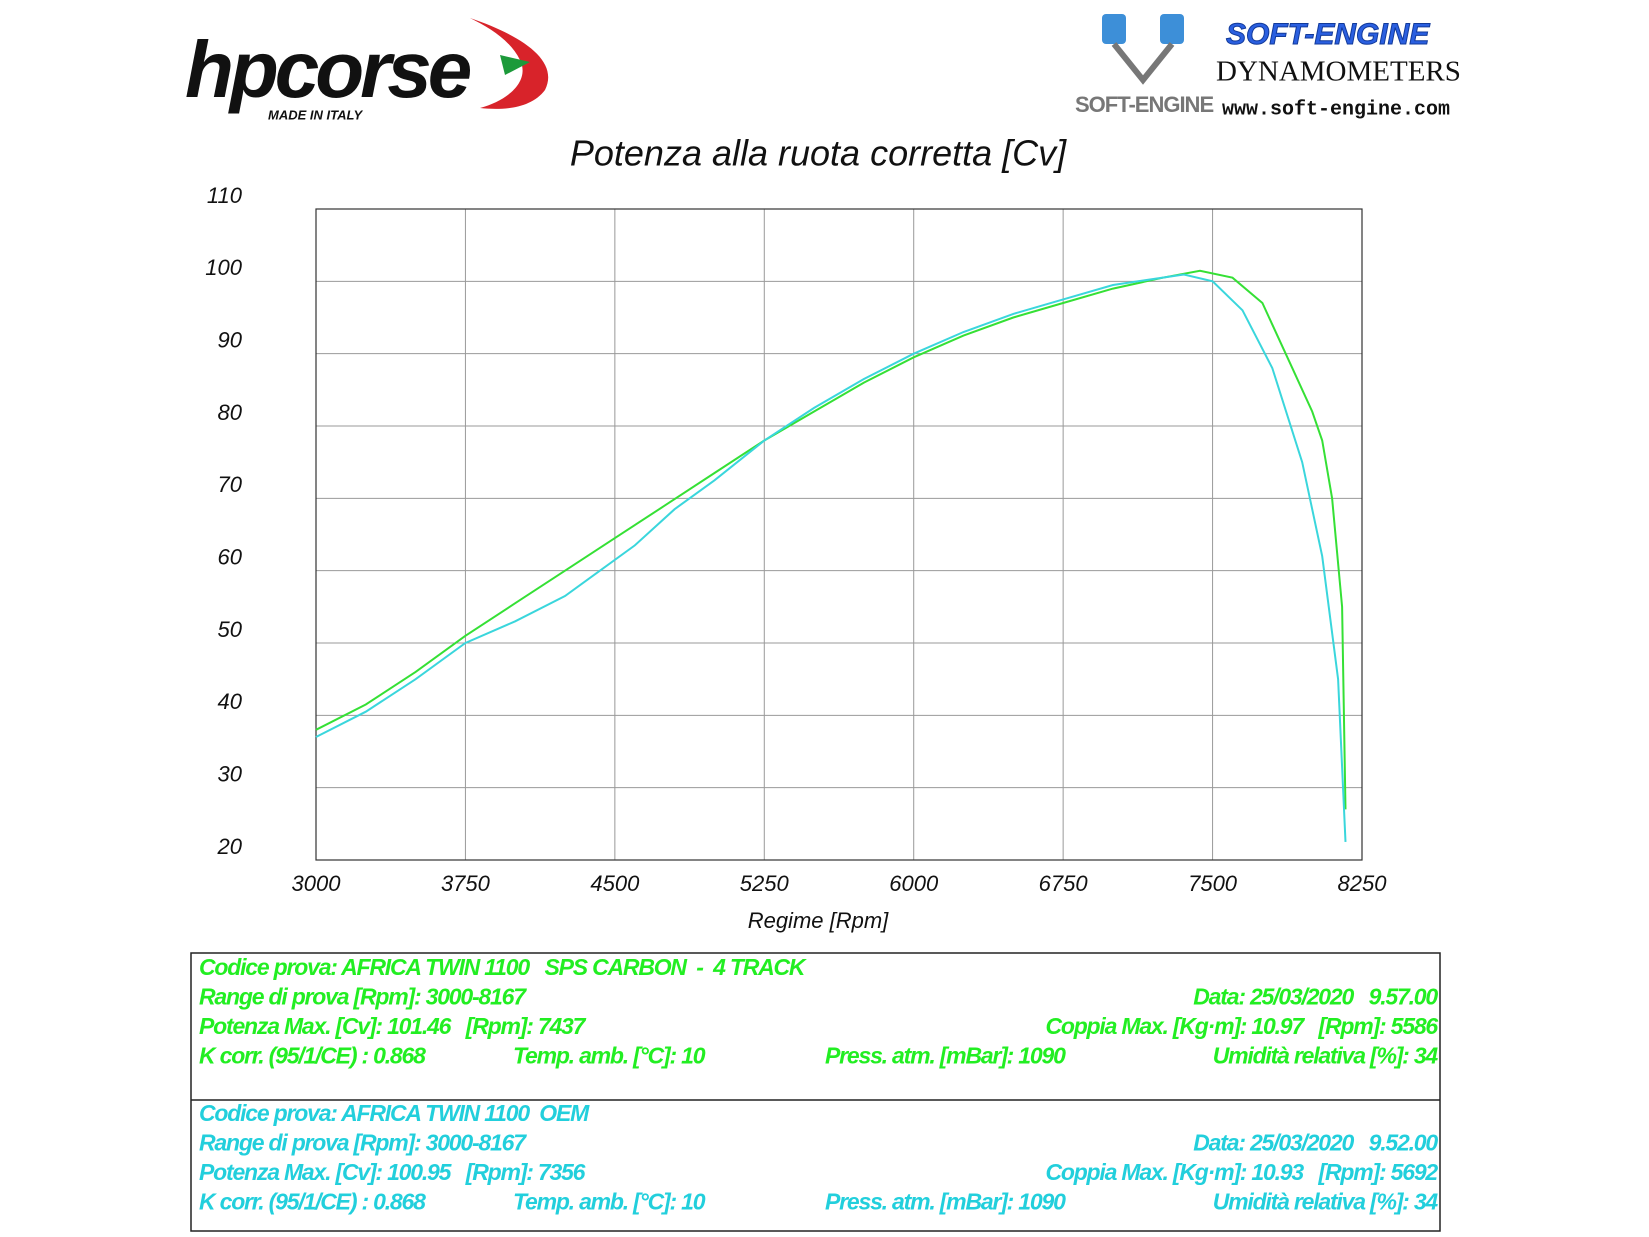 This screenshot has height=1237, width=1649. What do you see at coordinates (315, 114) in the screenshot?
I see `brand-note: MADE IN ITALY` at bounding box center [315, 114].